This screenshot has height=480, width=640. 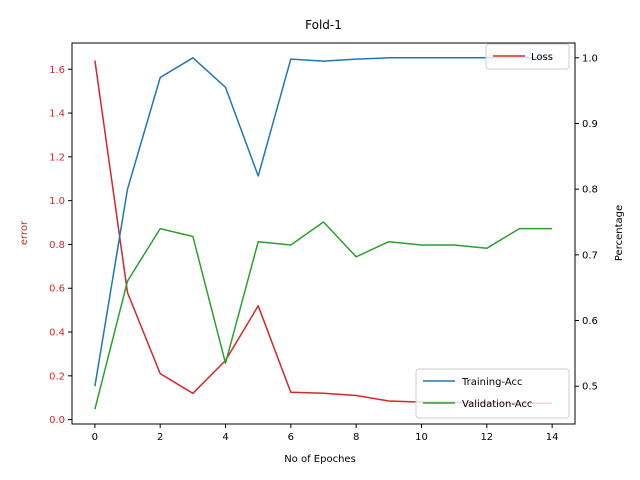 I want to click on x-tick-label: 8, so click(x=356, y=437).